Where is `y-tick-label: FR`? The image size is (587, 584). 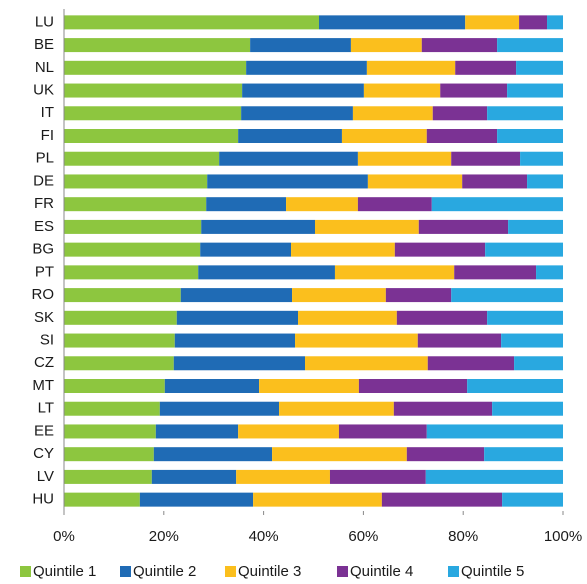
y-tick-label: FR is located at coordinates (44, 203).